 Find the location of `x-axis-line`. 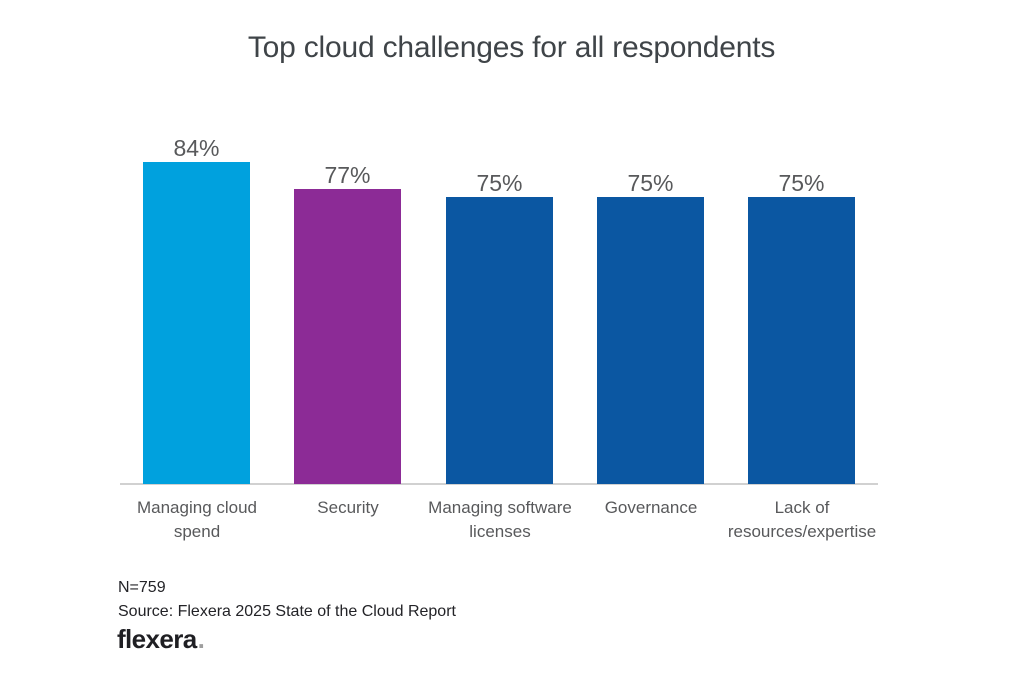

x-axis-line is located at coordinates (499, 484).